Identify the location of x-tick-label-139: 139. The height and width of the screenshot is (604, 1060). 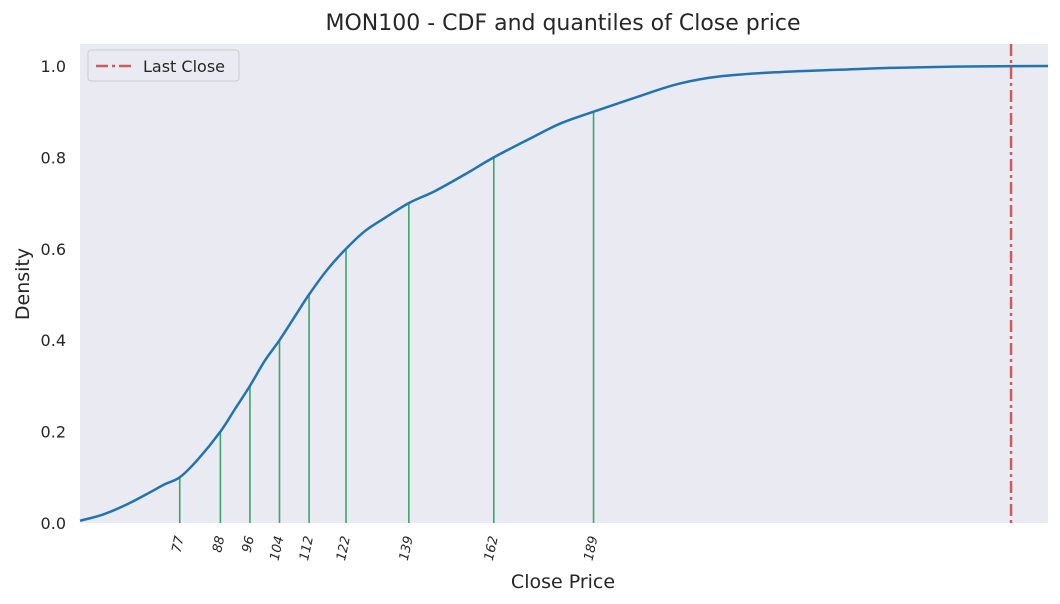
(407, 548).